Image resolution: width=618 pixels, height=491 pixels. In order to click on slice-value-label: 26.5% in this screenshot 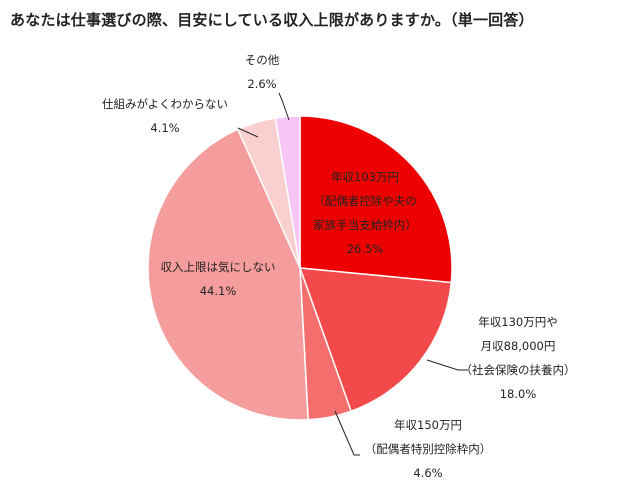, I will do `click(365, 249)`.